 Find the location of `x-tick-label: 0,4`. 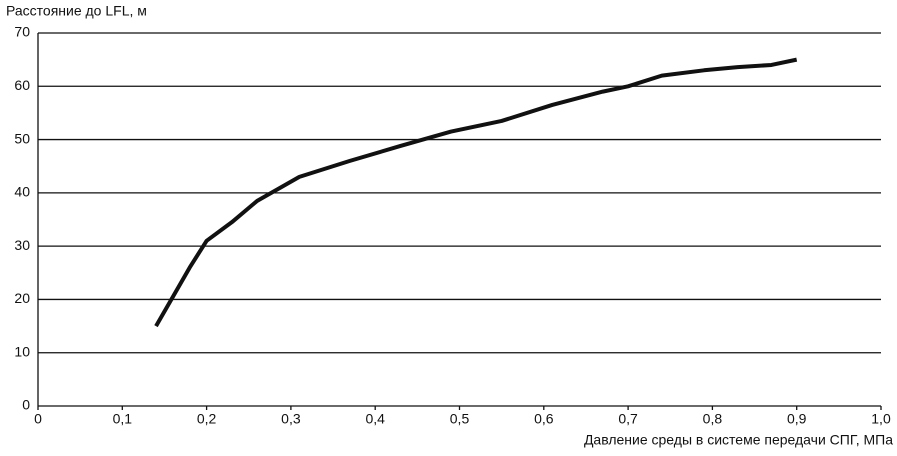

x-tick-label: 0,4 is located at coordinates (375, 419).